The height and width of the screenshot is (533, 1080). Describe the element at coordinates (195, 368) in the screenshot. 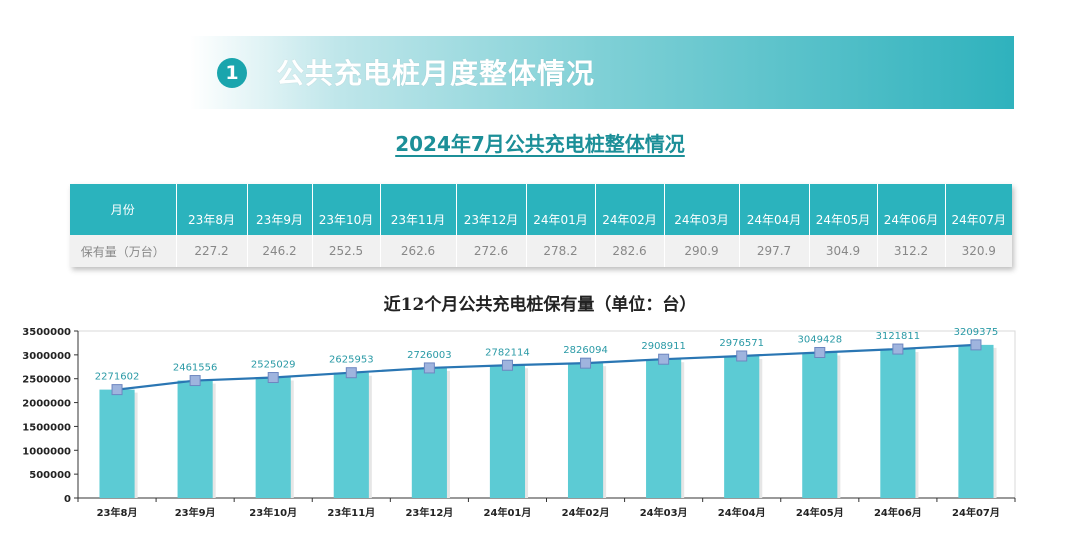

I see `data-label: 2461556` at that location.